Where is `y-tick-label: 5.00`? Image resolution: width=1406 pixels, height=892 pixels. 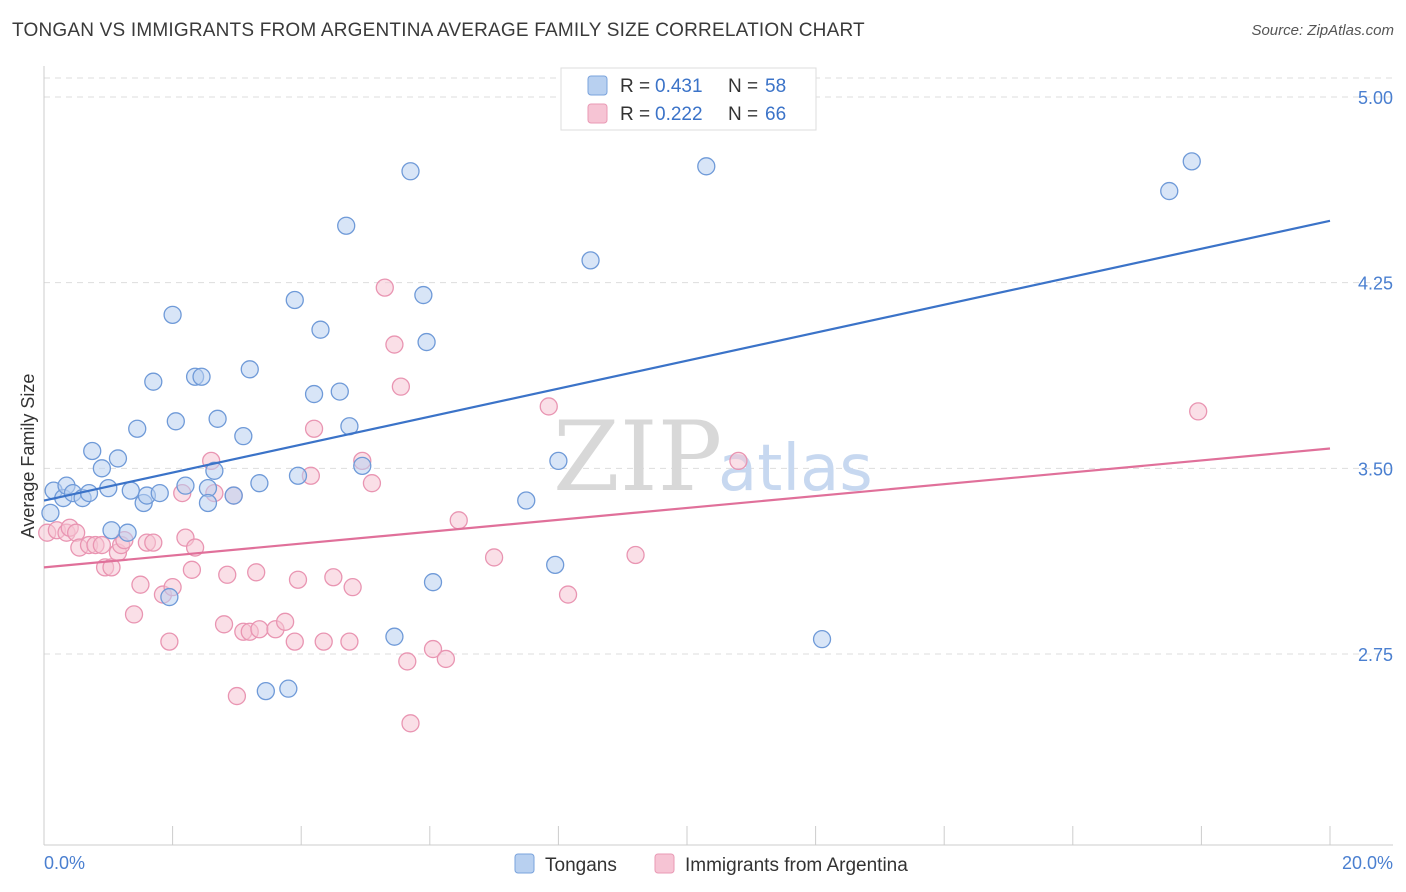 y-tick-label: 5.00 is located at coordinates (1375, 98).